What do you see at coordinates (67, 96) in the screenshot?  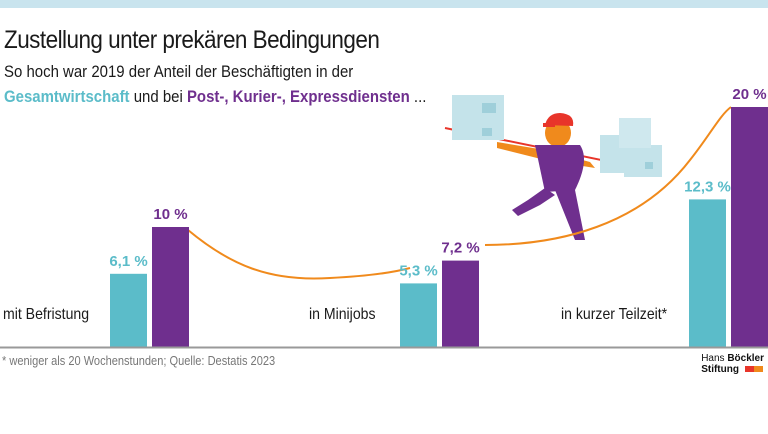 I see `legend-series-1: Gesamtwirtschaft` at bounding box center [67, 96].